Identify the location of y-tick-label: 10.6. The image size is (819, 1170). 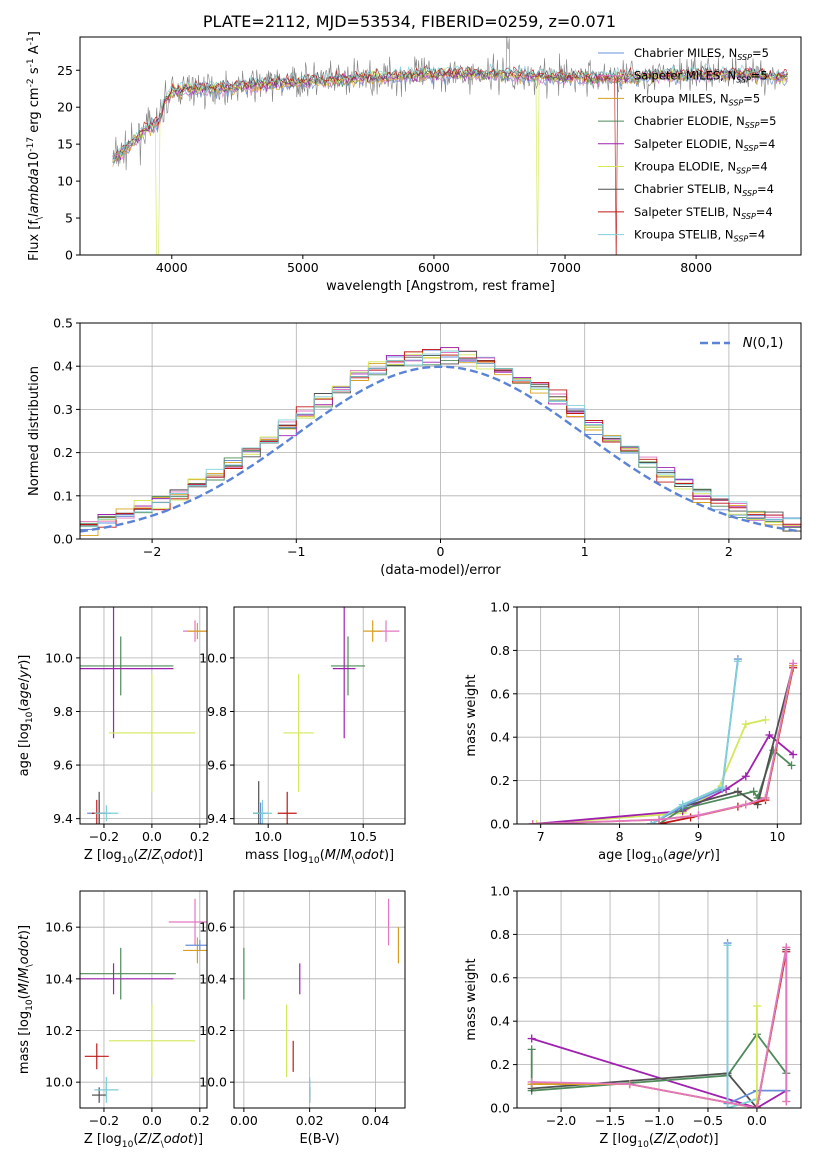
(59, 927).